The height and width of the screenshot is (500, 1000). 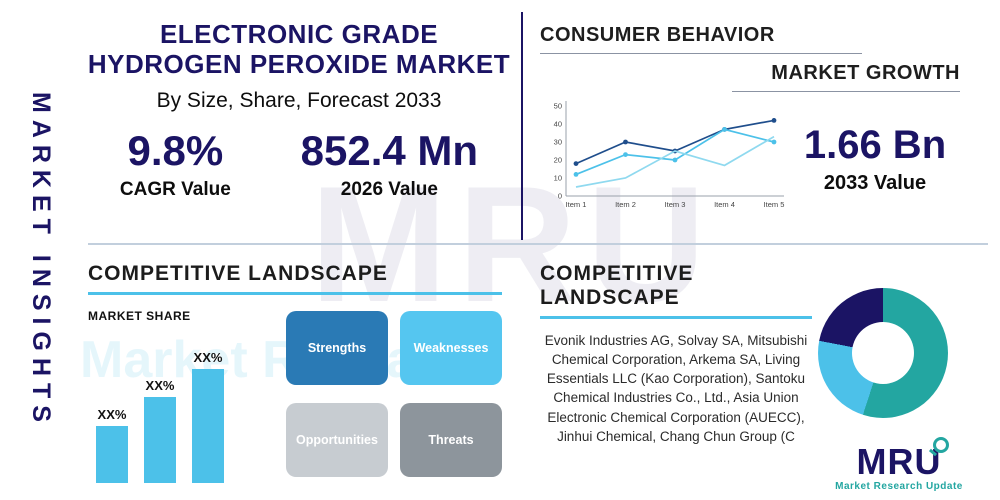 What do you see at coordinates (625, 204) in the screenshot?
I see `svg-text: Item 2` at bounding box center [625, 204].